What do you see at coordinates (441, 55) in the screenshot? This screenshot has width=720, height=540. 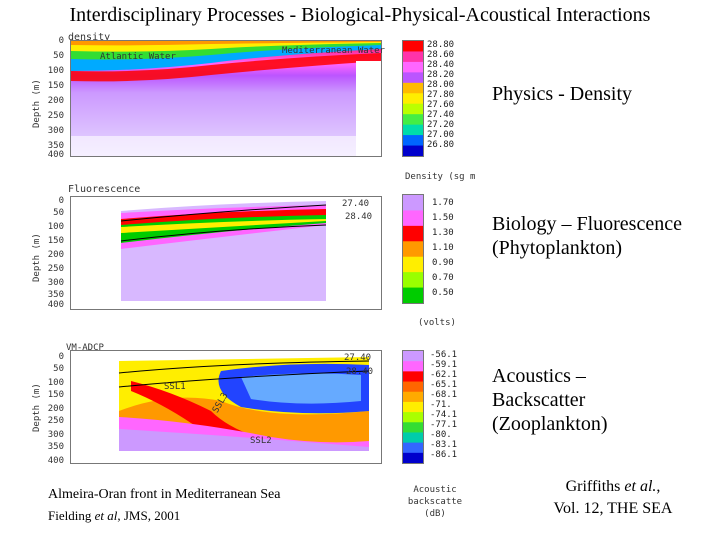 I see `colorbar-label: 28.60` at bounding box center [441, 55].